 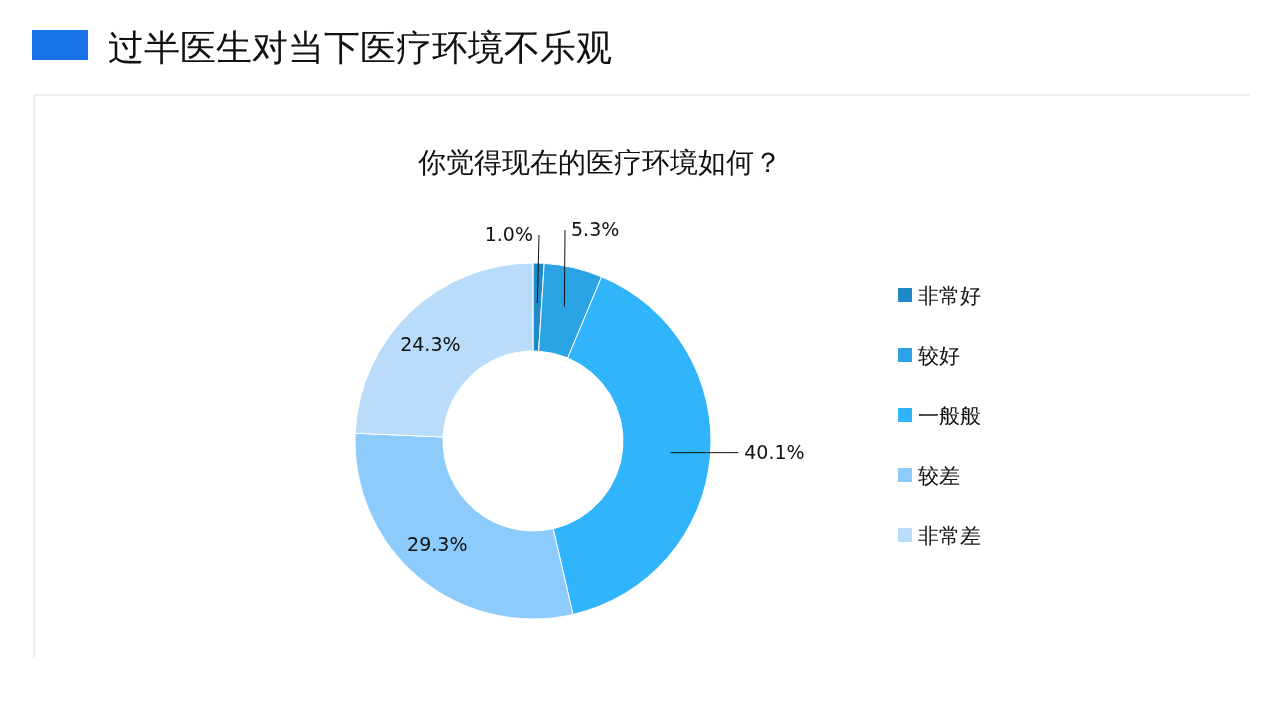 I want to click on data-label: 29.3%, so click(x=437, y=543).